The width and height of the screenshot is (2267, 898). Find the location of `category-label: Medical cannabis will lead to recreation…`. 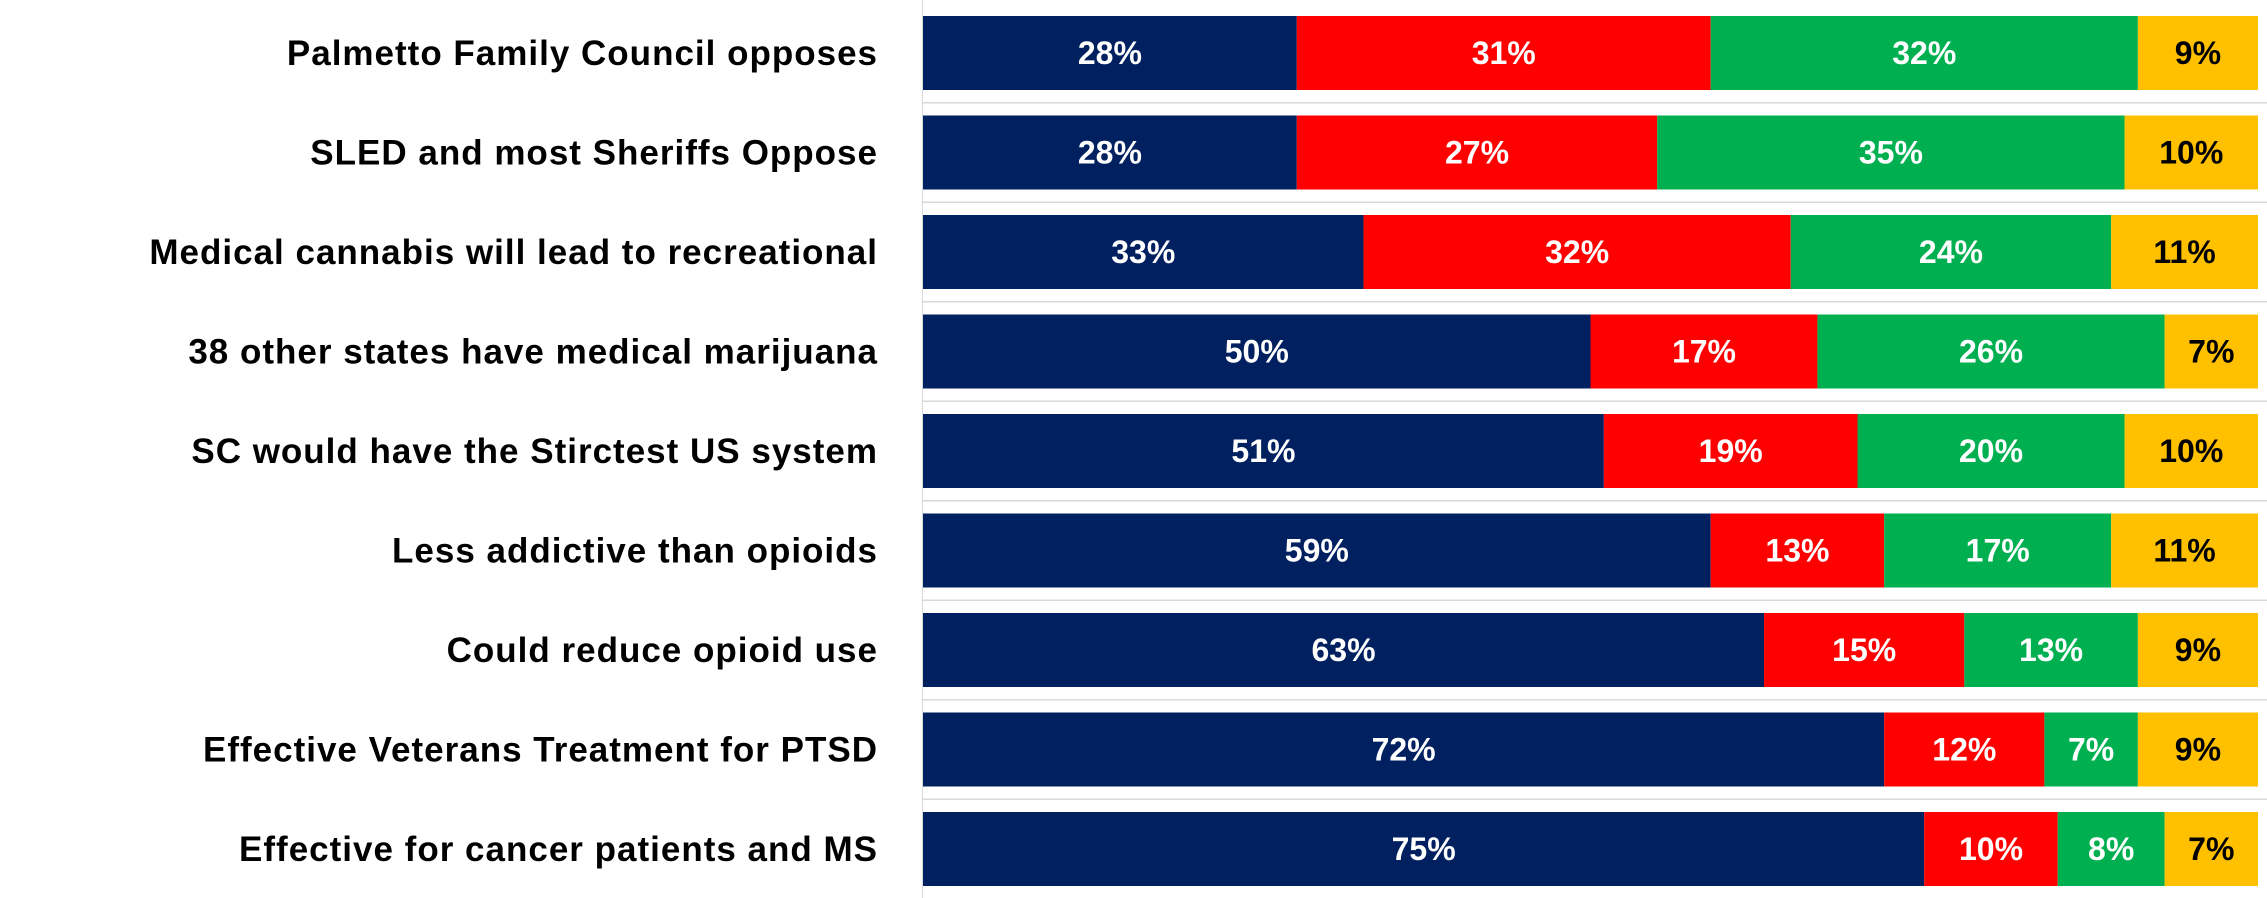

category-label: Medical cannabis will lead to recreation… is located at coordinates (513, 252).